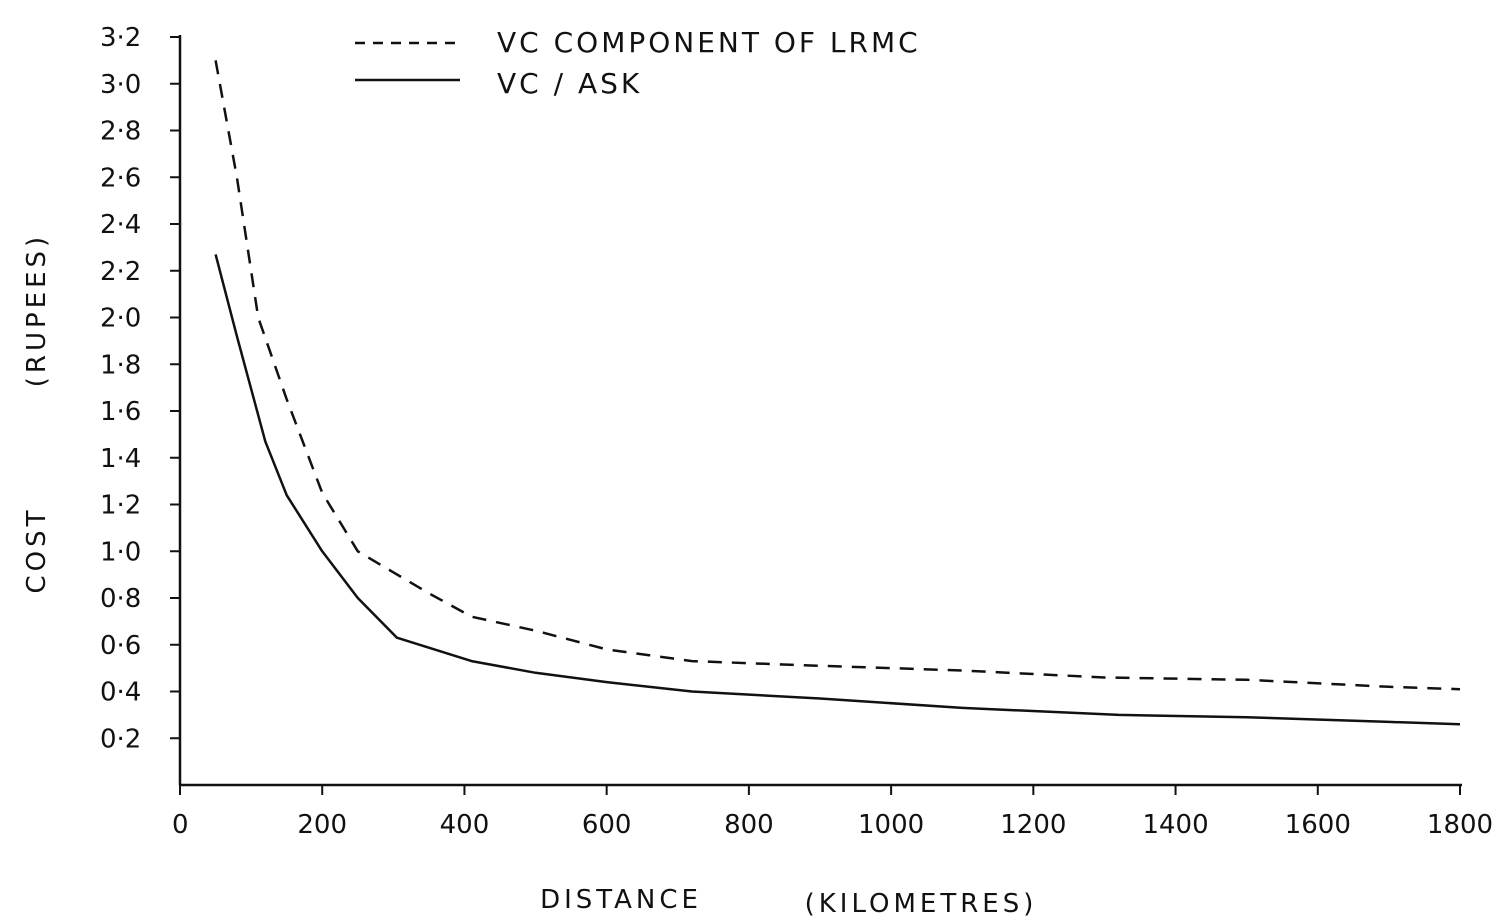 Image resolution: width=1509 pixels, height=922 pixels. I want to click on x-tick-label: 1800, so click(1460, 825).